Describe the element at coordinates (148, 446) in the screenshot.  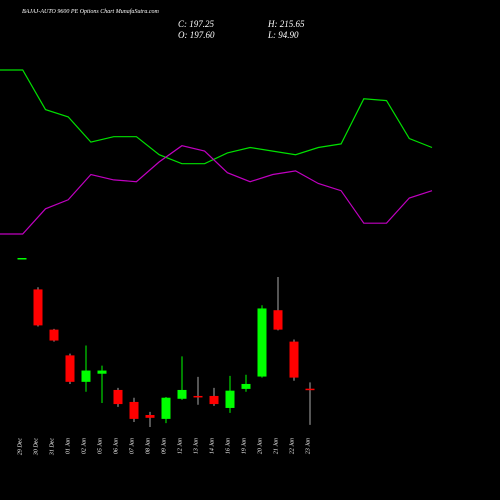
I see `x-tick-label: 08 Jan` at that location.